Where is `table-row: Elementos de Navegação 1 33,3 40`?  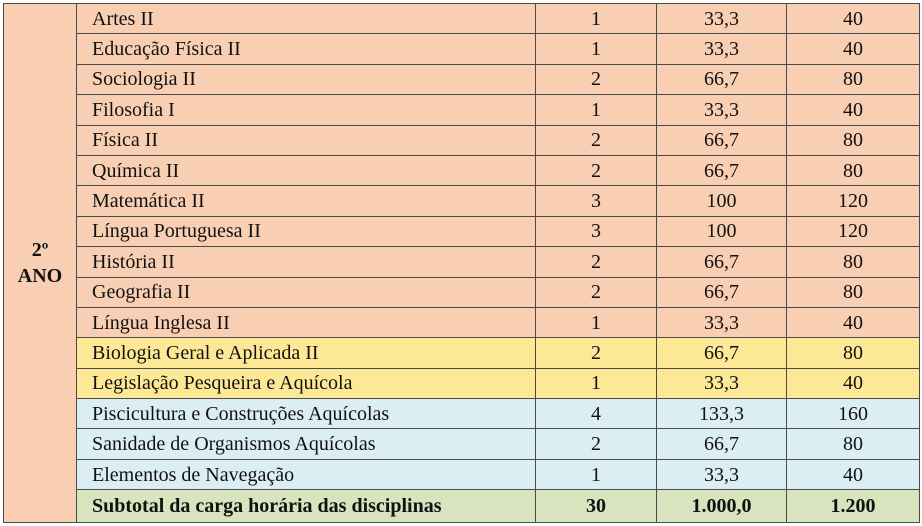 table-row: Elementos de Navegação 1 33,3 40 is located at coordinates (462, 474).